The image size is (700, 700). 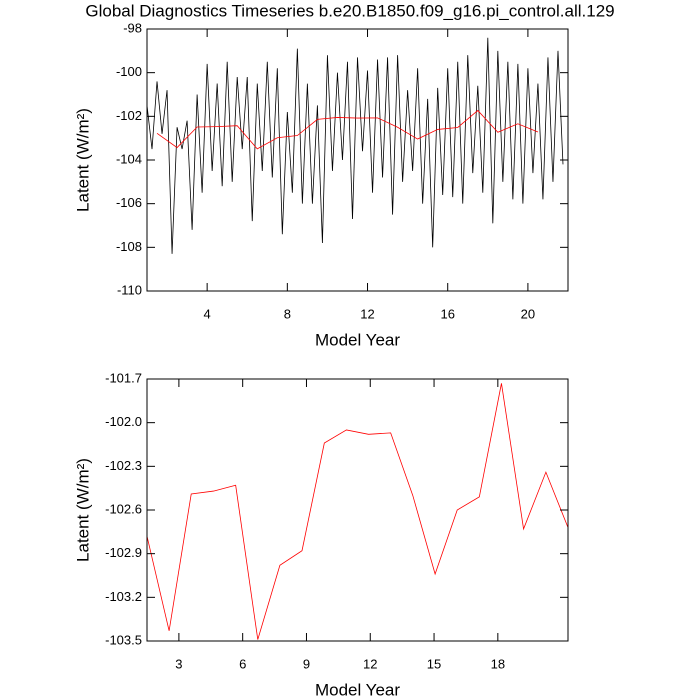 I want to click on data-line, so click(x=347, y=129).